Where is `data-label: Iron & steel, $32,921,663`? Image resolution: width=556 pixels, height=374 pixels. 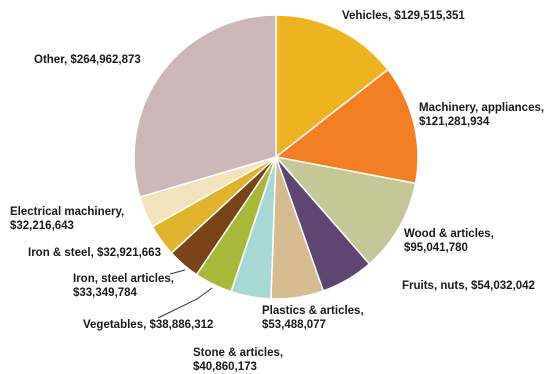
data-label: Iron & steel, $32,921,663 is located at coordinates (94, 253).